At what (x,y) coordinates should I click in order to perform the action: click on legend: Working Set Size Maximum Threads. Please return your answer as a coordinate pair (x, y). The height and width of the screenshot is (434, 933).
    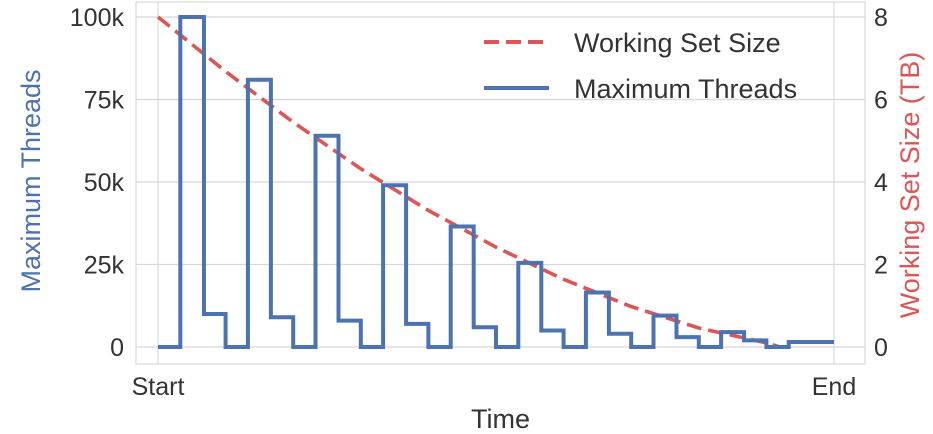
    Looking at the image, I should click on (640, 66).